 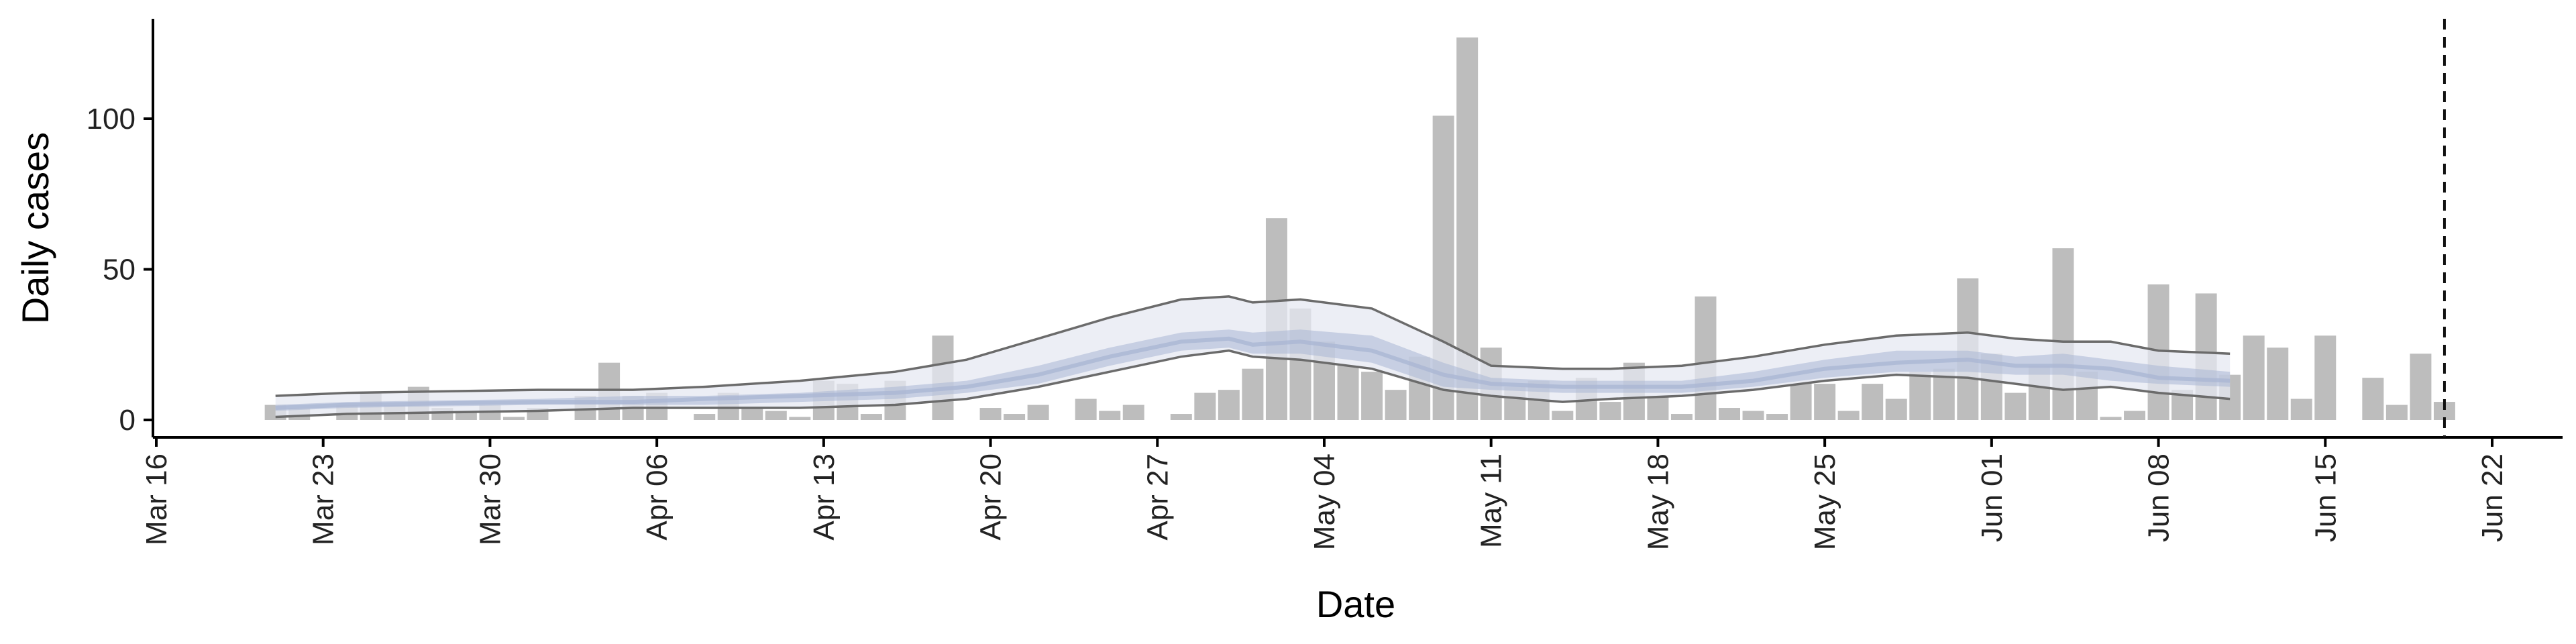 I want to click on x-tick-label: Apr 27, so click(x=1157, y=497).